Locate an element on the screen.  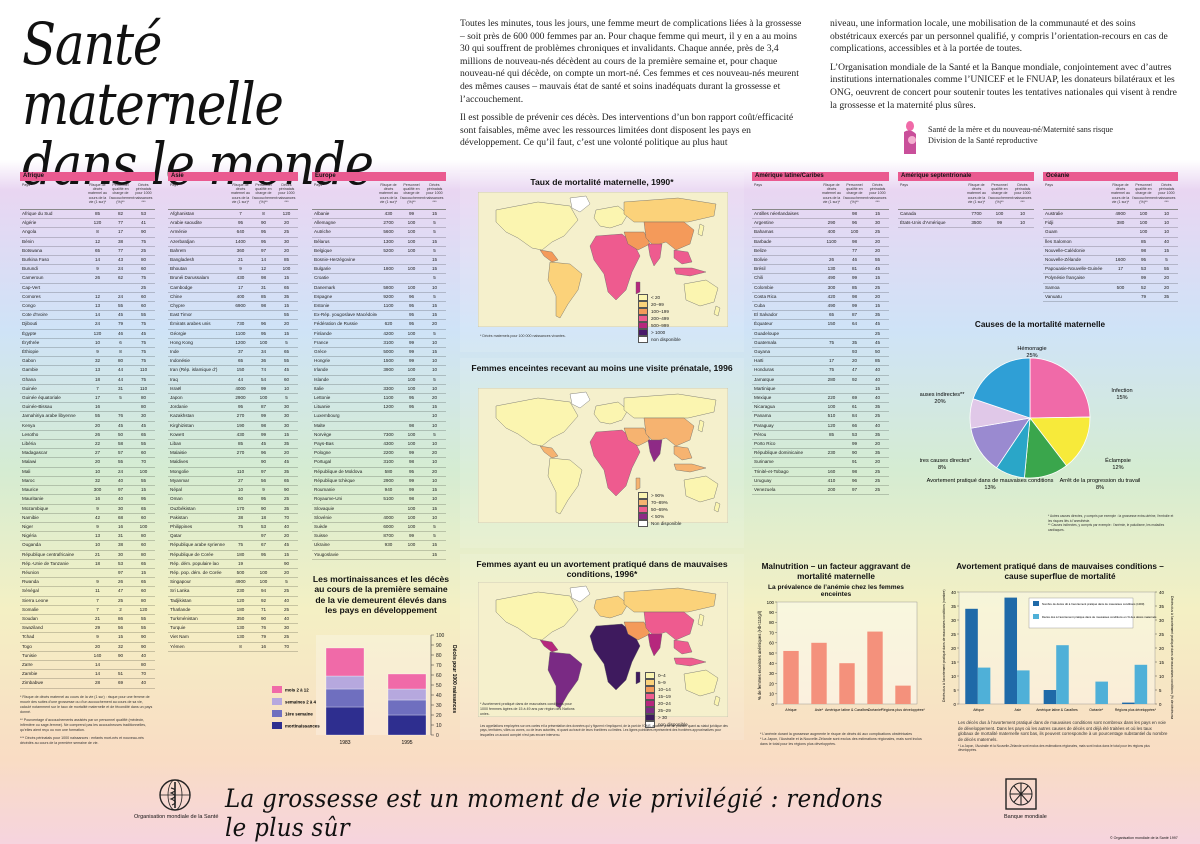
table-row: Grèce 5000 99 15 is located at coordinates (379, 353).